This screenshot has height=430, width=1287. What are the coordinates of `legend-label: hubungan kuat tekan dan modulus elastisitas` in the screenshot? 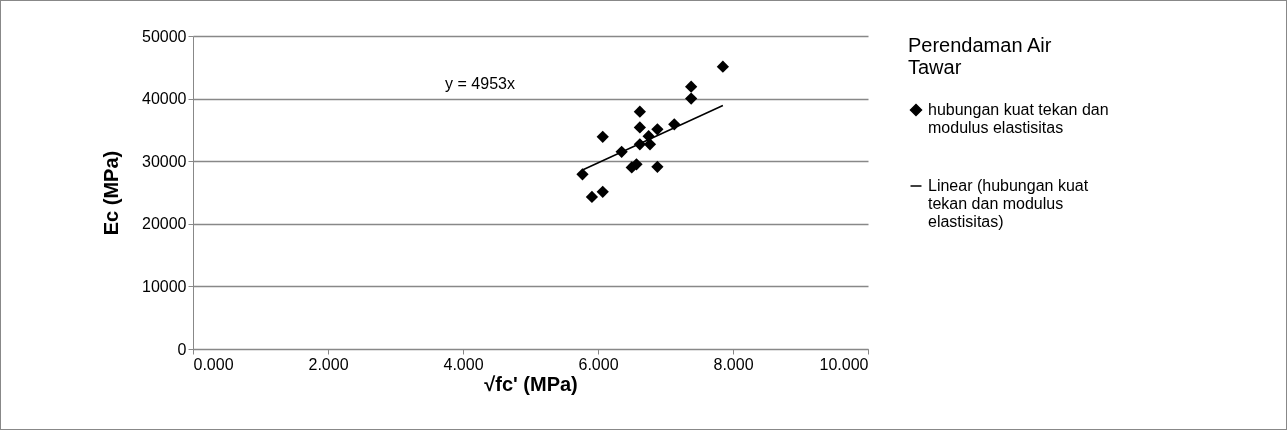 It's located at (1018, 118).